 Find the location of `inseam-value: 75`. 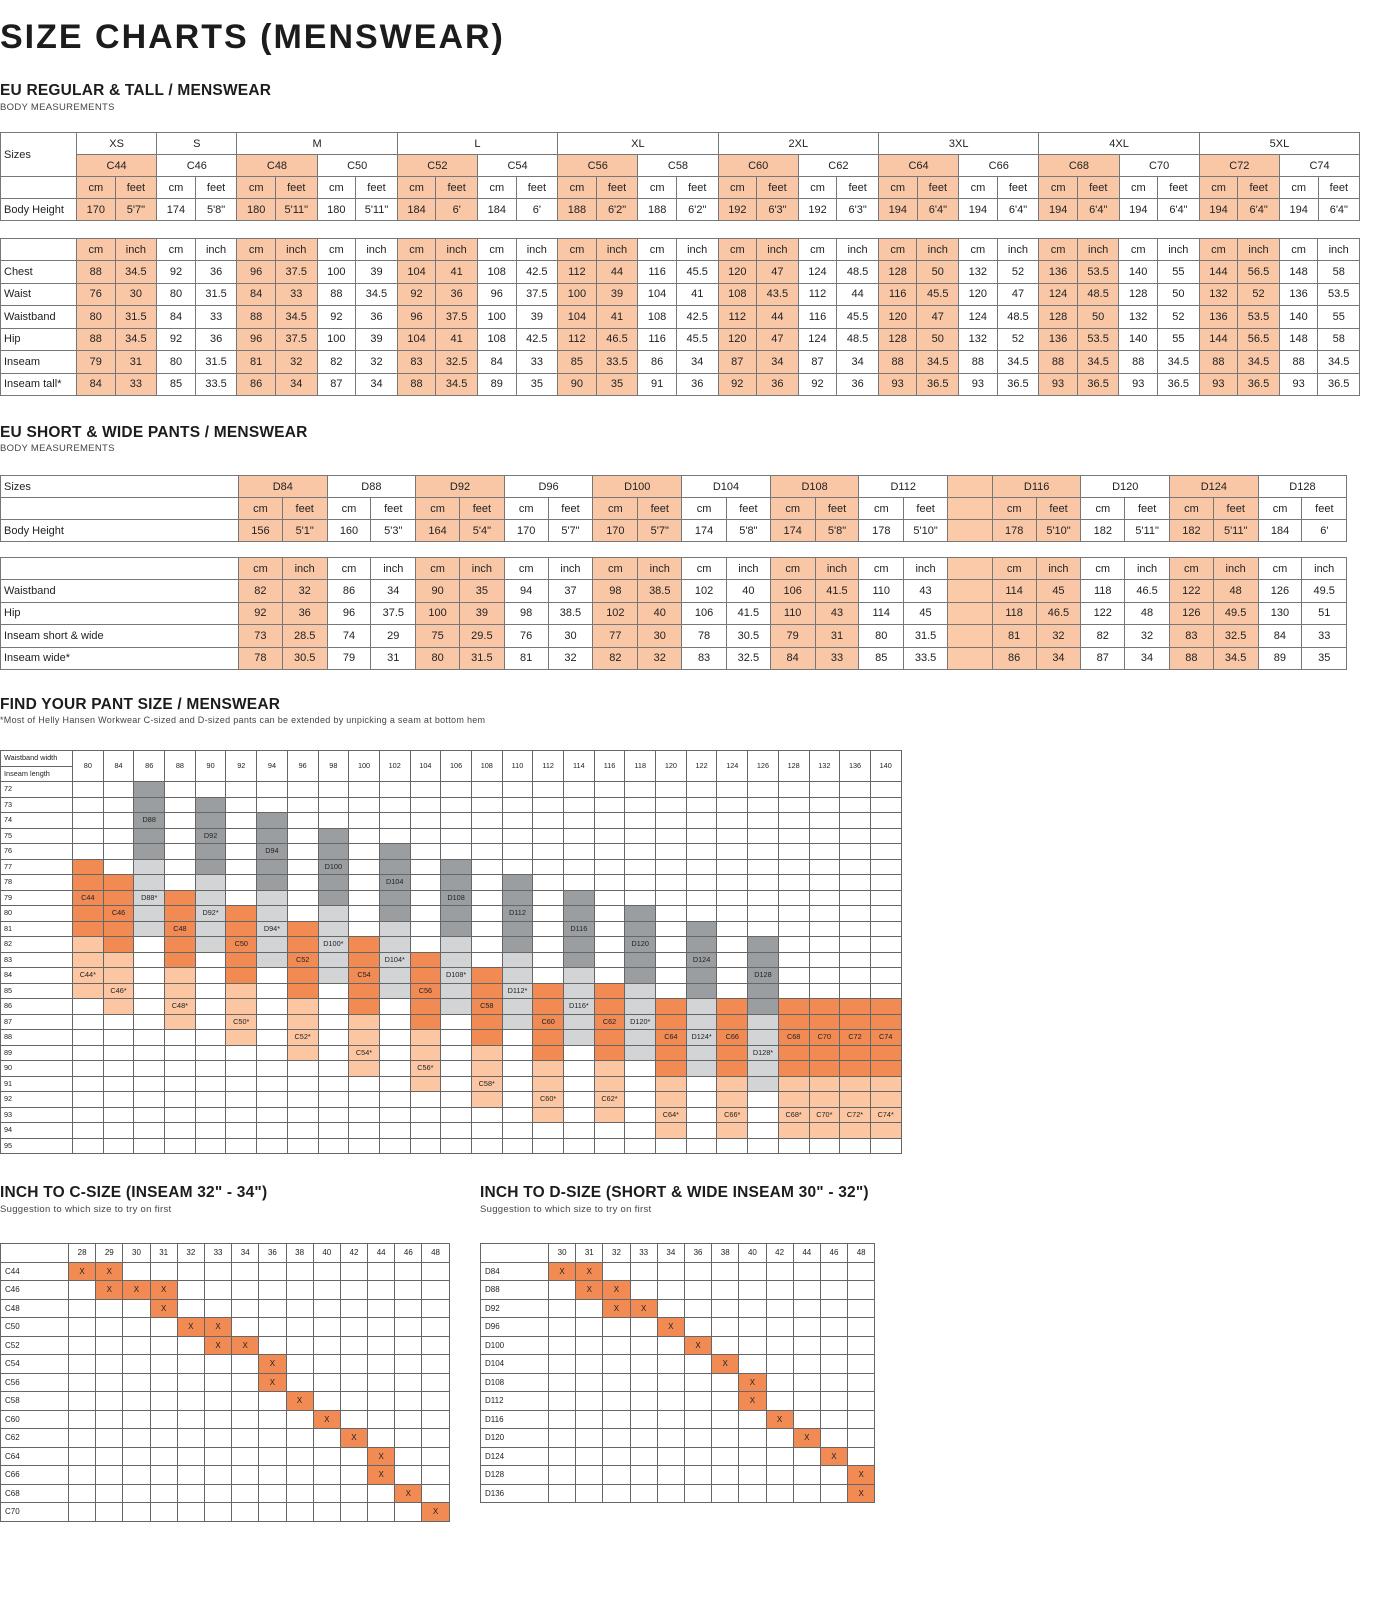

inseam-value: 75 is located at coordinates (36, 835).